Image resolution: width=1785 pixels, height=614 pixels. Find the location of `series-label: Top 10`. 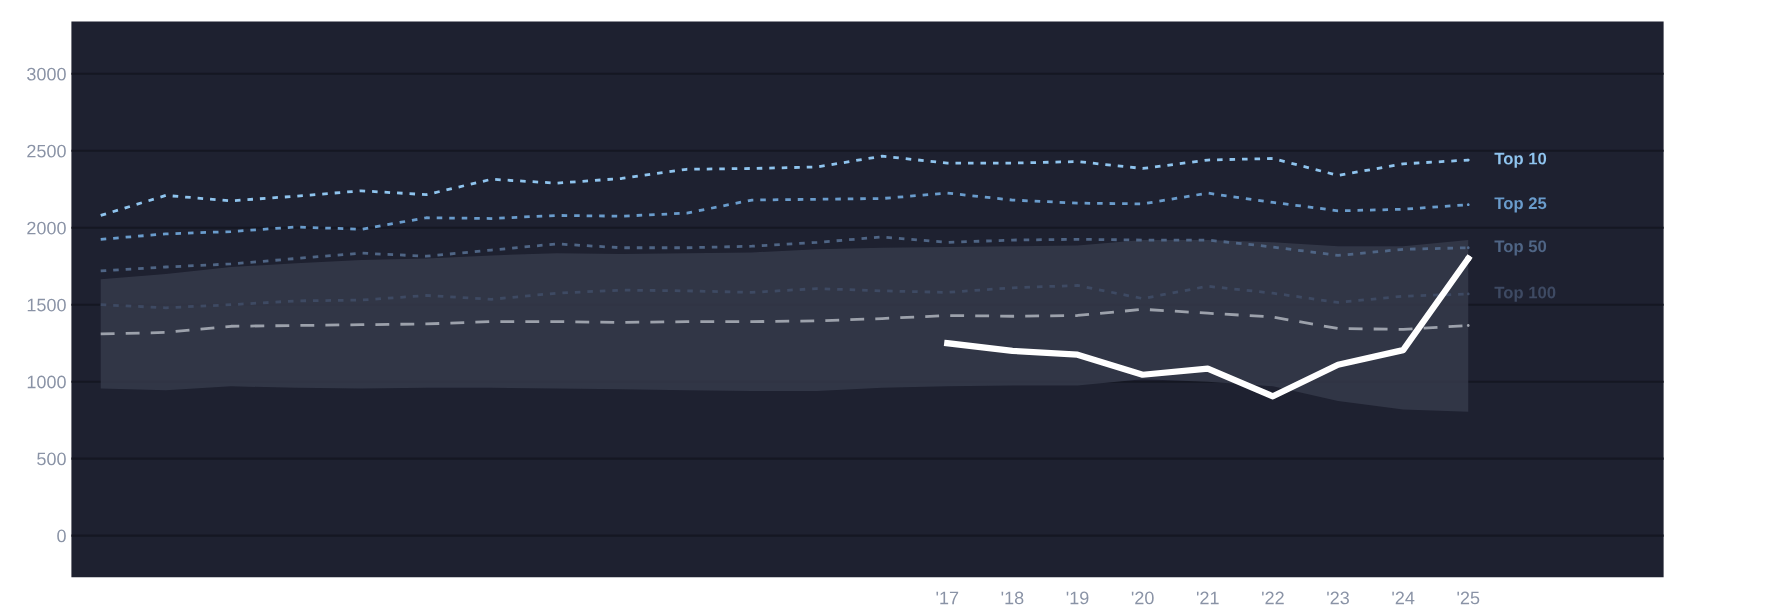

series-label: Top 10 is located at coordinates (1520, 160).